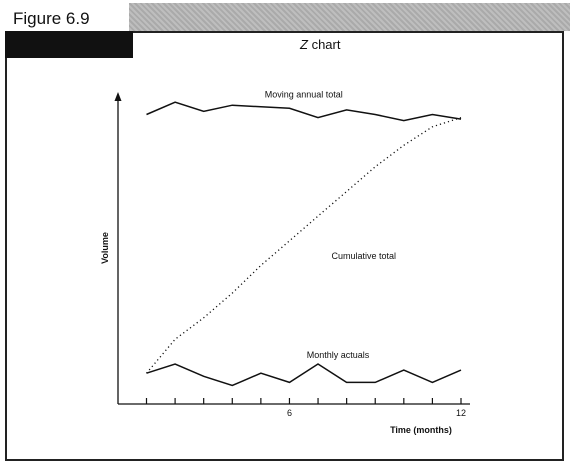  I want to click on series-line-moving-annual-total, so click(304, 111).